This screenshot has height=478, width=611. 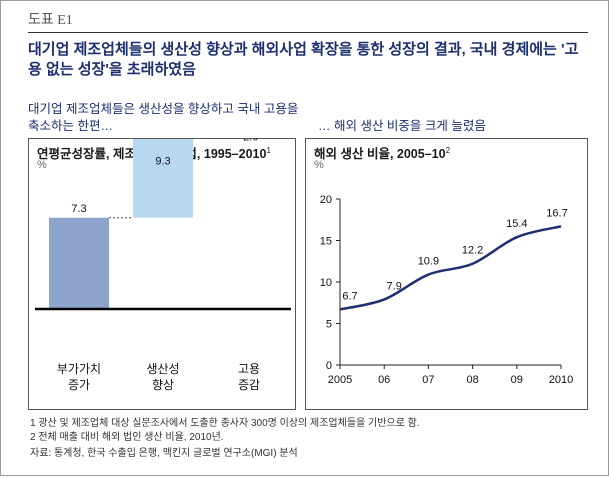 I want to click on y-tick-label-3: 15, so click(x=326, y=242).